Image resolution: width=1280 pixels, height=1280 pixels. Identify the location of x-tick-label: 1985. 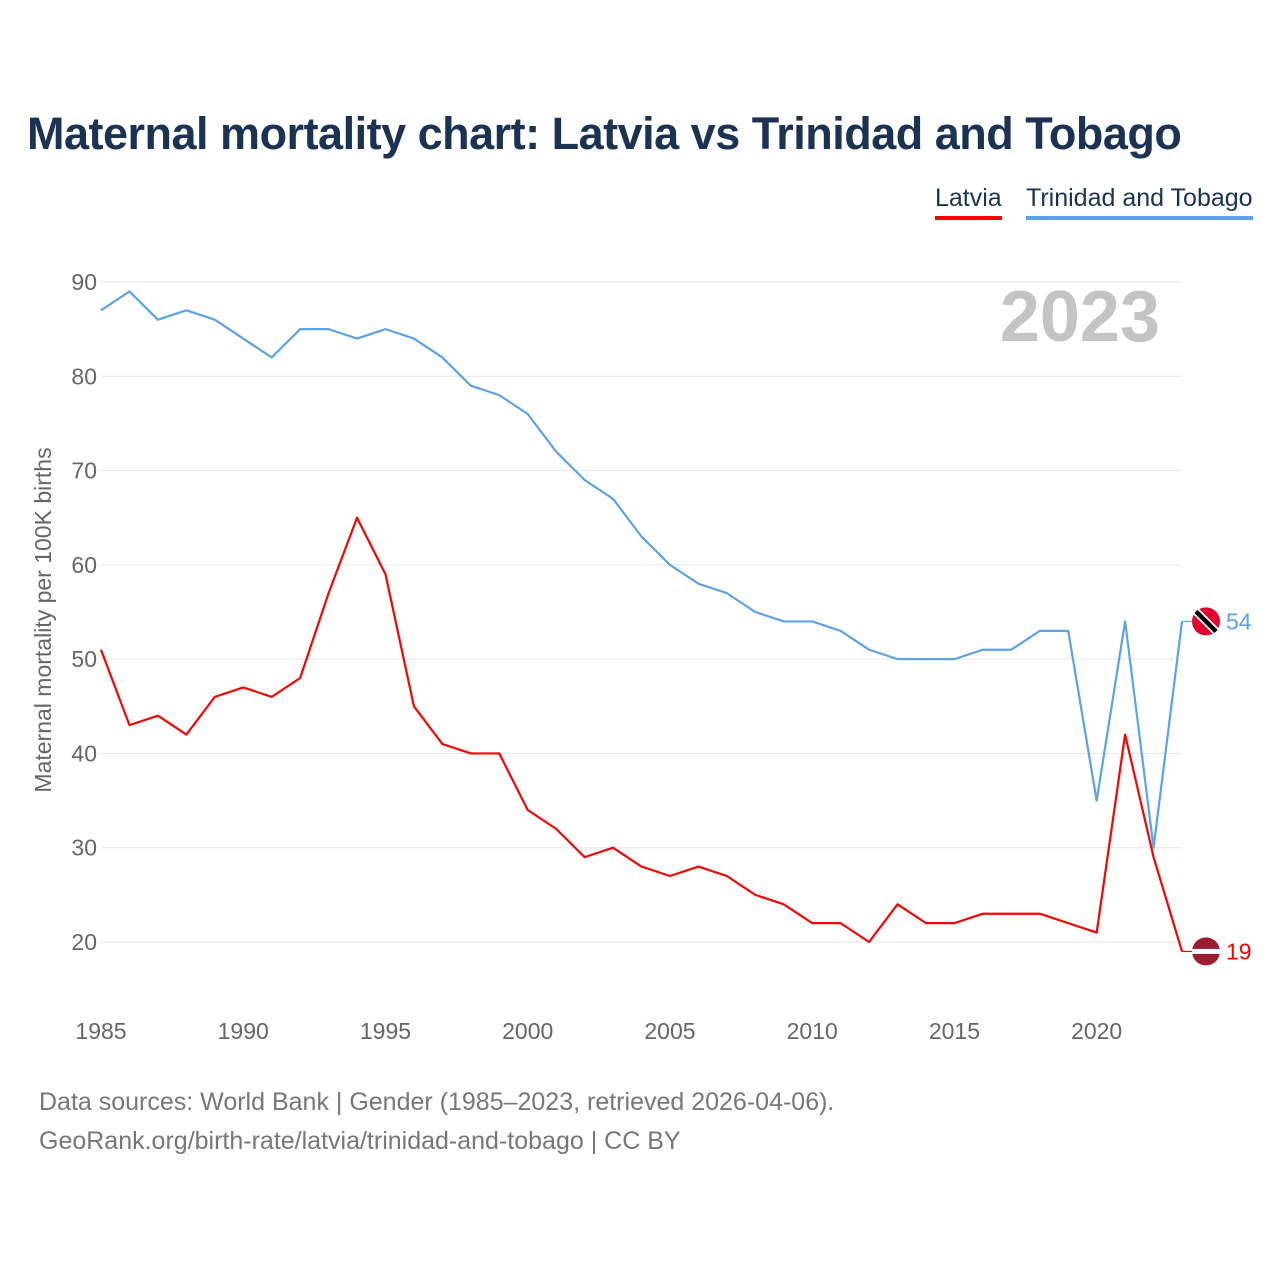
(100, 1031).